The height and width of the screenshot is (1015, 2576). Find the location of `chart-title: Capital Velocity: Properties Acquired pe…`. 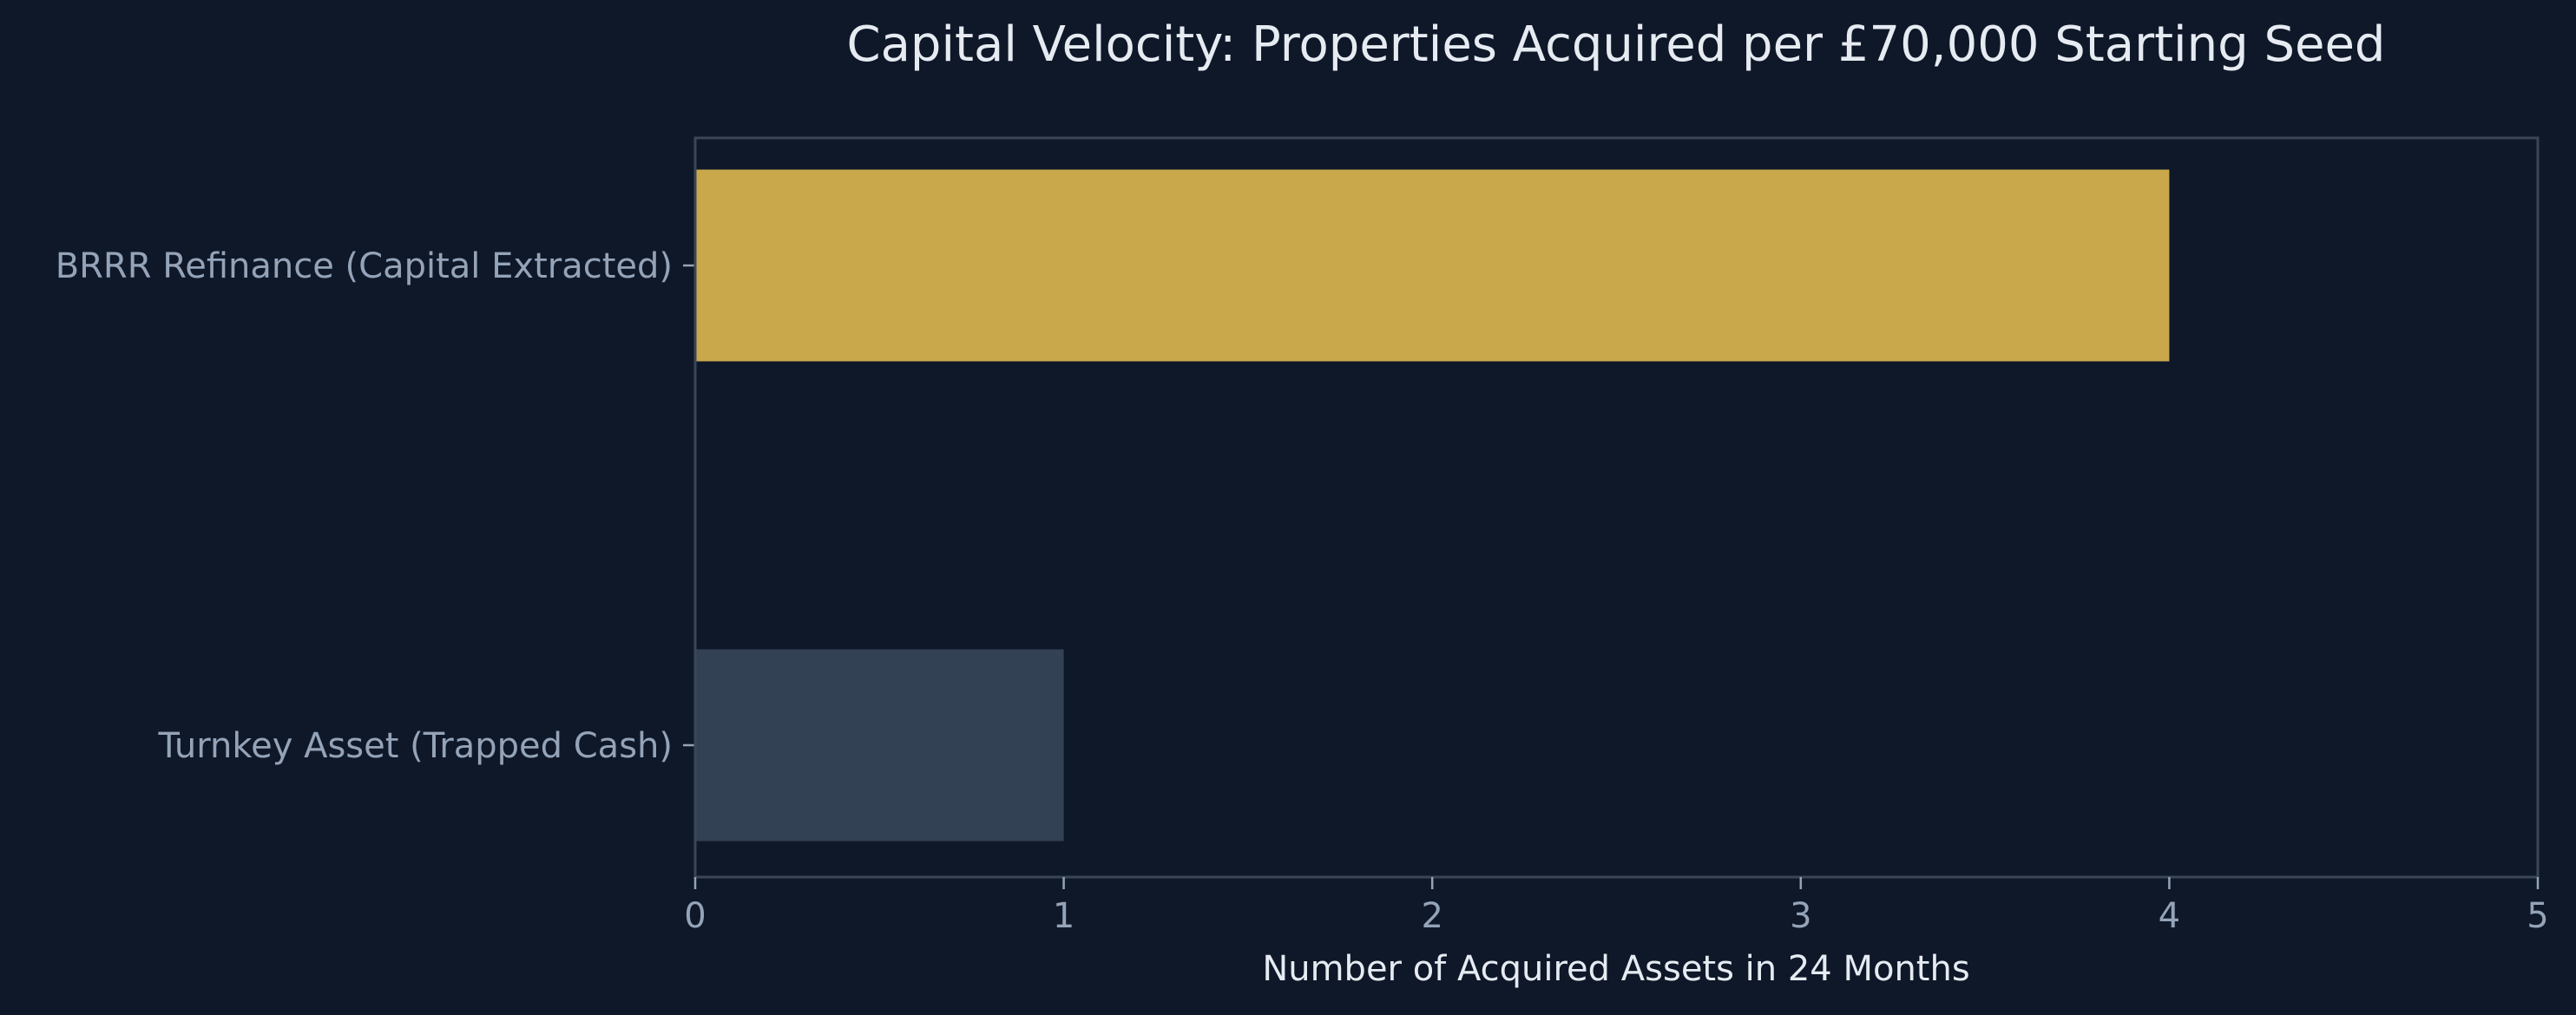

chart-title: Capital Velocity: Properties Acquired pe… is located at coordinates (1617, 44).